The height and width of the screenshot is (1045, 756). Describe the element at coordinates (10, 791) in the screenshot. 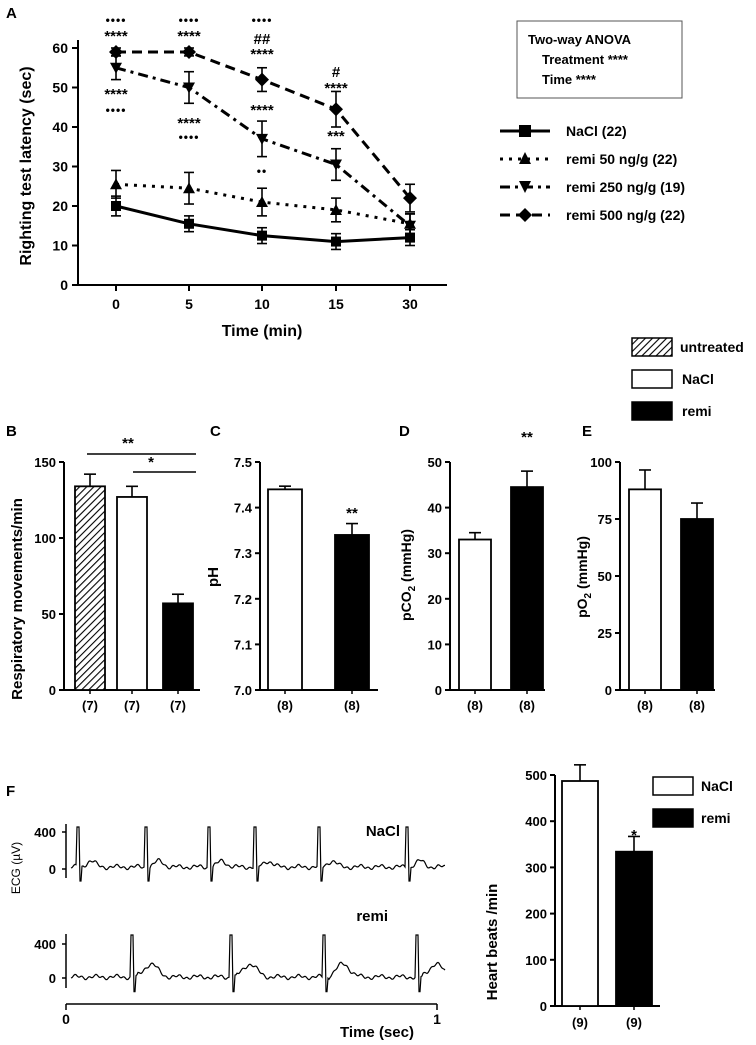

I see `panel-label-f: F` at that location.